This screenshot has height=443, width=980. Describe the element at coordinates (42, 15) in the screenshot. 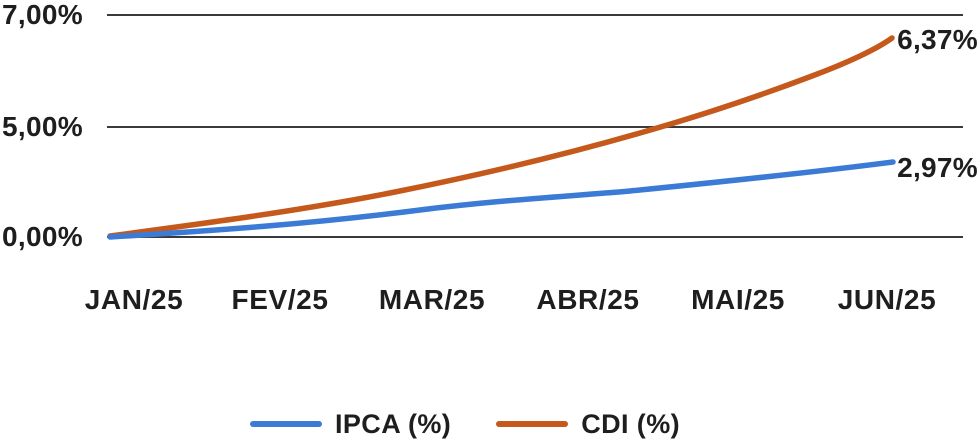

I see `y-axis-tick-label-7pct: 7,00%` at that location.